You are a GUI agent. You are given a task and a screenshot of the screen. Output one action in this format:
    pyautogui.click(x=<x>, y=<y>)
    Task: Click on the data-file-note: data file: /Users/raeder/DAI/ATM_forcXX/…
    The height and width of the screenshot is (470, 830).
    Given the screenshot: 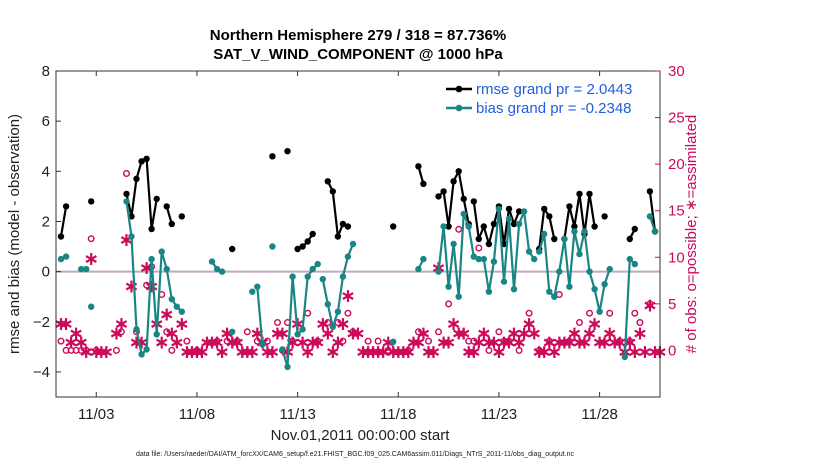 What is the action you would take?
    pyautogui.click(x=355, y=454)
    